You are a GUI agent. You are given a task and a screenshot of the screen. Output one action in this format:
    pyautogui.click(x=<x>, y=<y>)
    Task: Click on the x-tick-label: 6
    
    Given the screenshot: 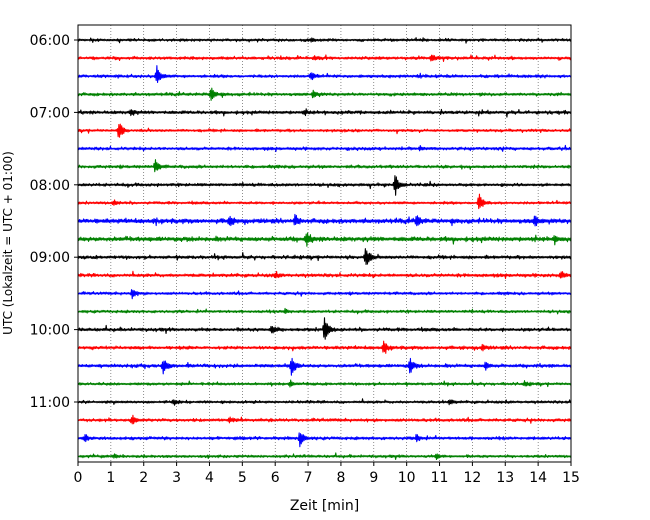 What is the action you would take?
    pyautogui.click(x=275, y=478)
    